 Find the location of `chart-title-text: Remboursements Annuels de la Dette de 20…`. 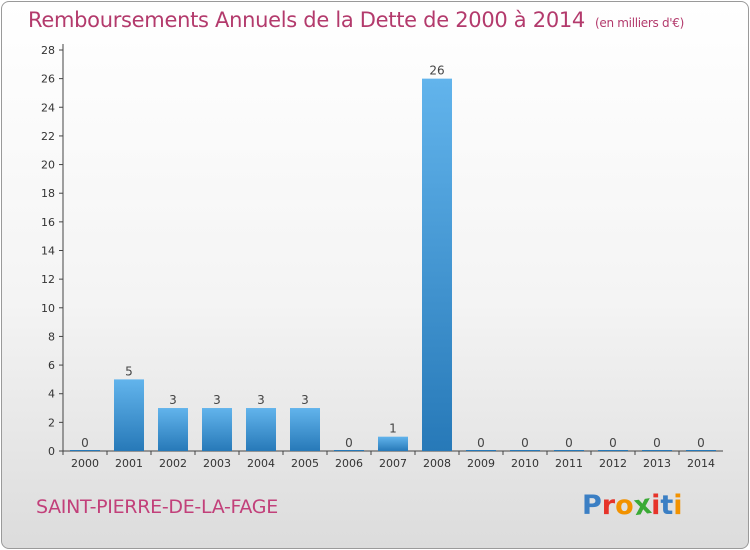

chart-title-text: Remboursements Annuels de la Dette de 20… is located at coordinates (306, 20).